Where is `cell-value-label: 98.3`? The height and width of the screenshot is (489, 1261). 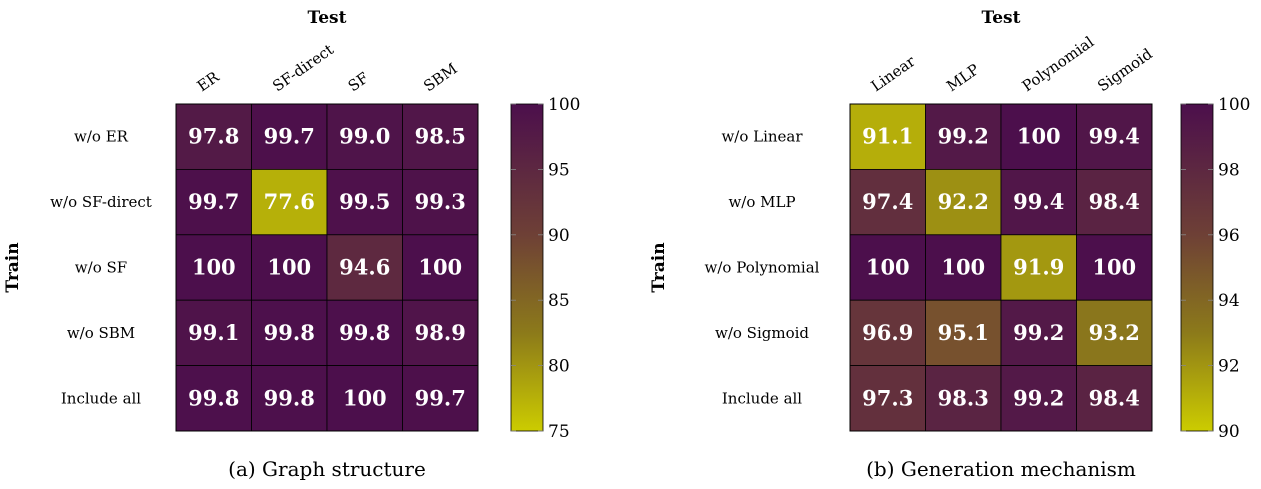
cell-value-label: 98.3 is located at coordinates (963, 397).